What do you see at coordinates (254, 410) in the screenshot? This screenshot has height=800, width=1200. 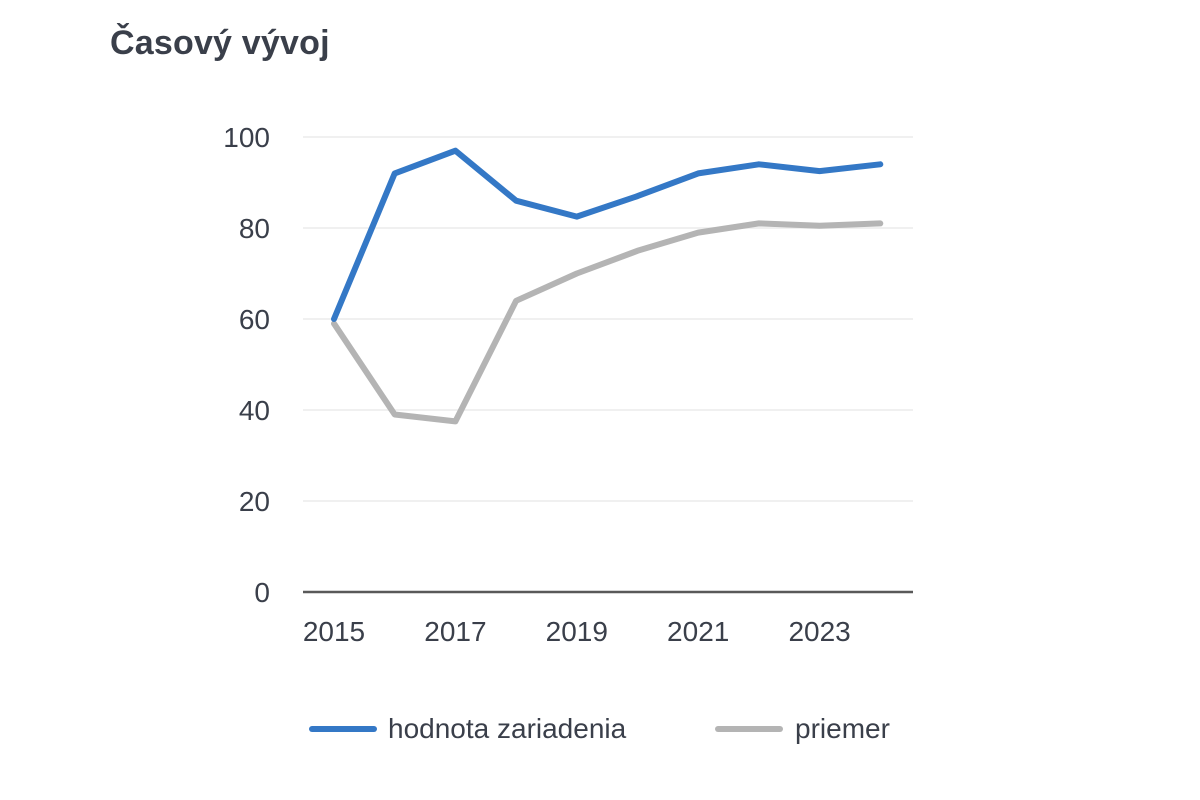 I see `y-tick-label-40: 40` at bounding box center [254, 410].